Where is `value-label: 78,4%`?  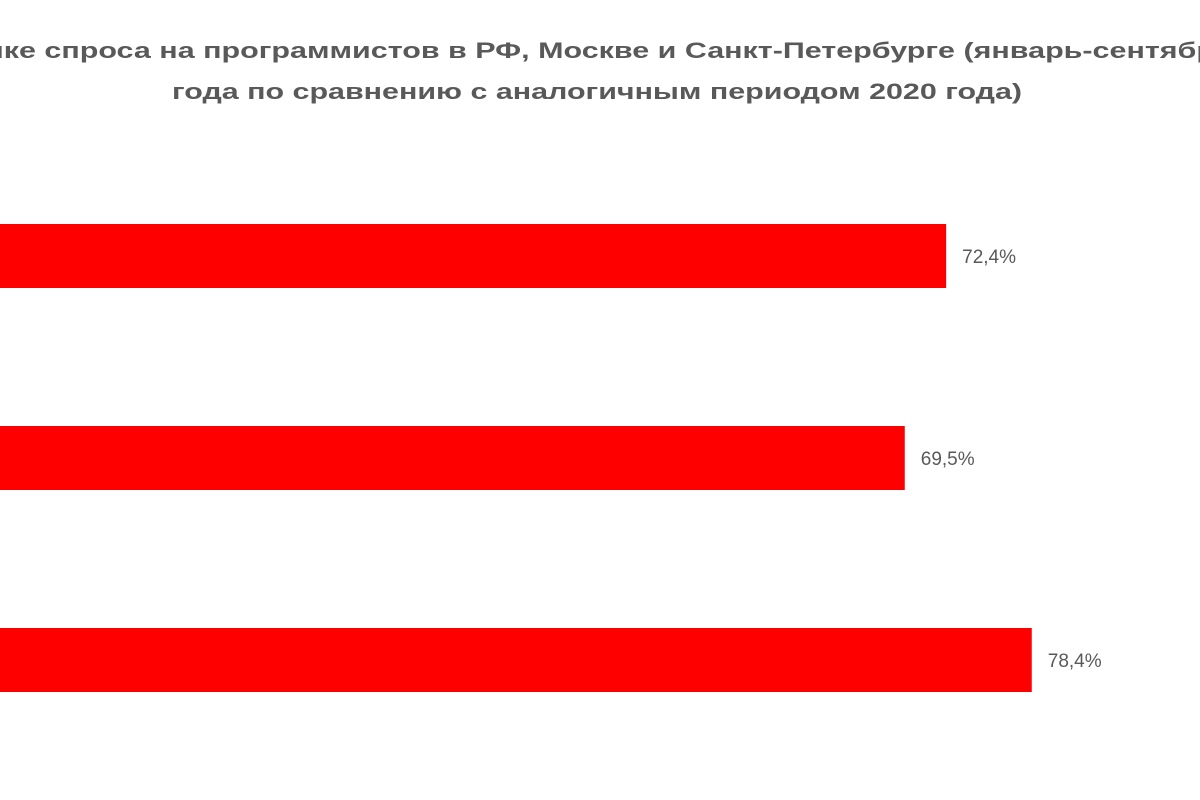 value-label: 78,4% is located at coordinates (1075, 661).